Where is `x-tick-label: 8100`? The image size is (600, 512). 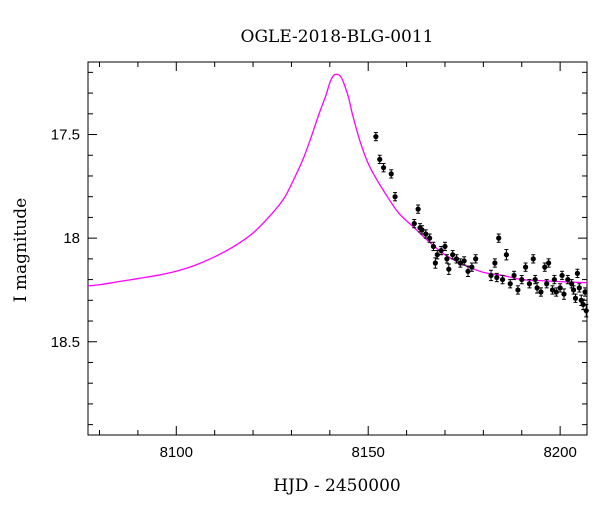 x-tick-label: 8100 is located at coordinates (176, 452).